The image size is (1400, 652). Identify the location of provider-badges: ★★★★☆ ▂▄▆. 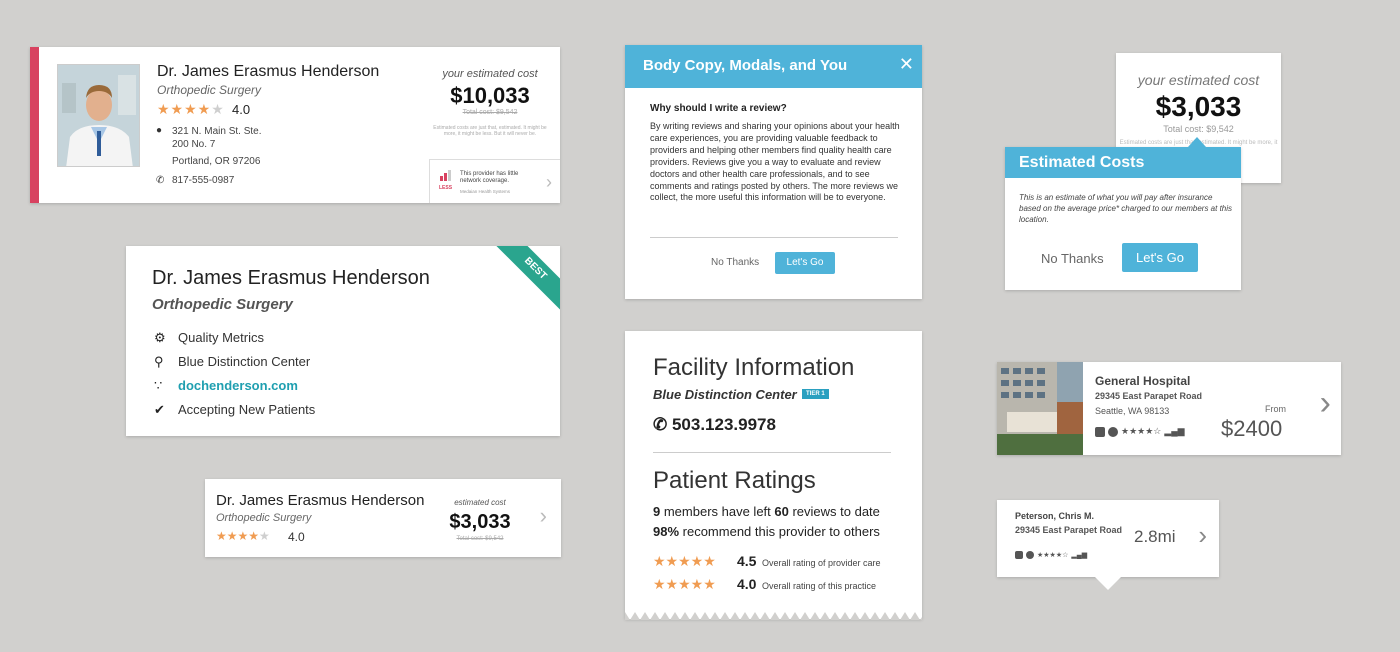
(1051, 555).